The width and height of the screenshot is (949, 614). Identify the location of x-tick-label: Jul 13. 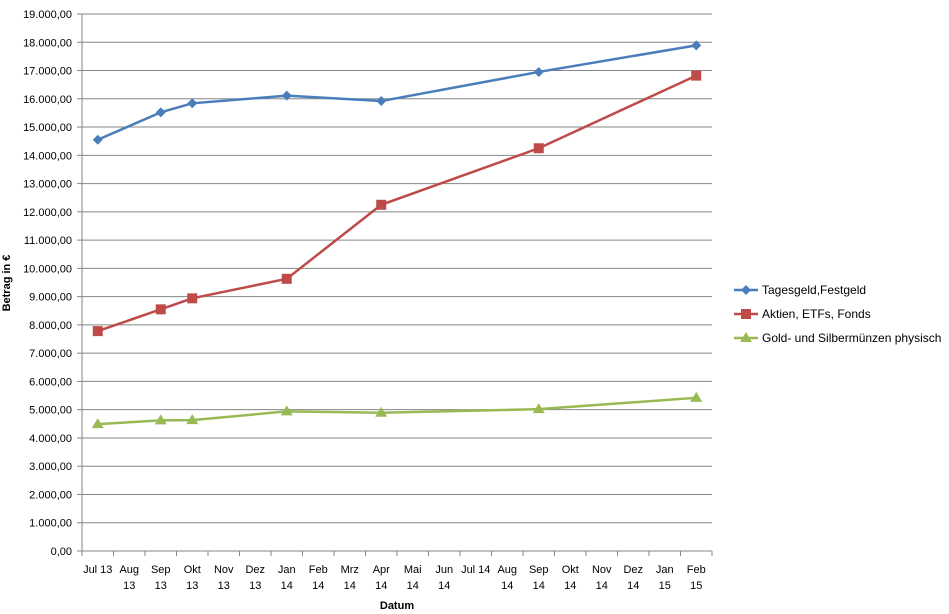
(97, 570).